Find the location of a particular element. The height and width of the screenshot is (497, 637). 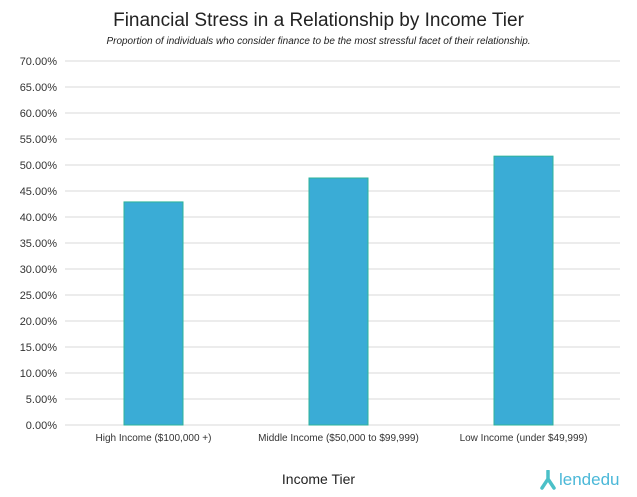

x-tick-label: High Income ($100,000 +) is located at coordinates (154, 438).